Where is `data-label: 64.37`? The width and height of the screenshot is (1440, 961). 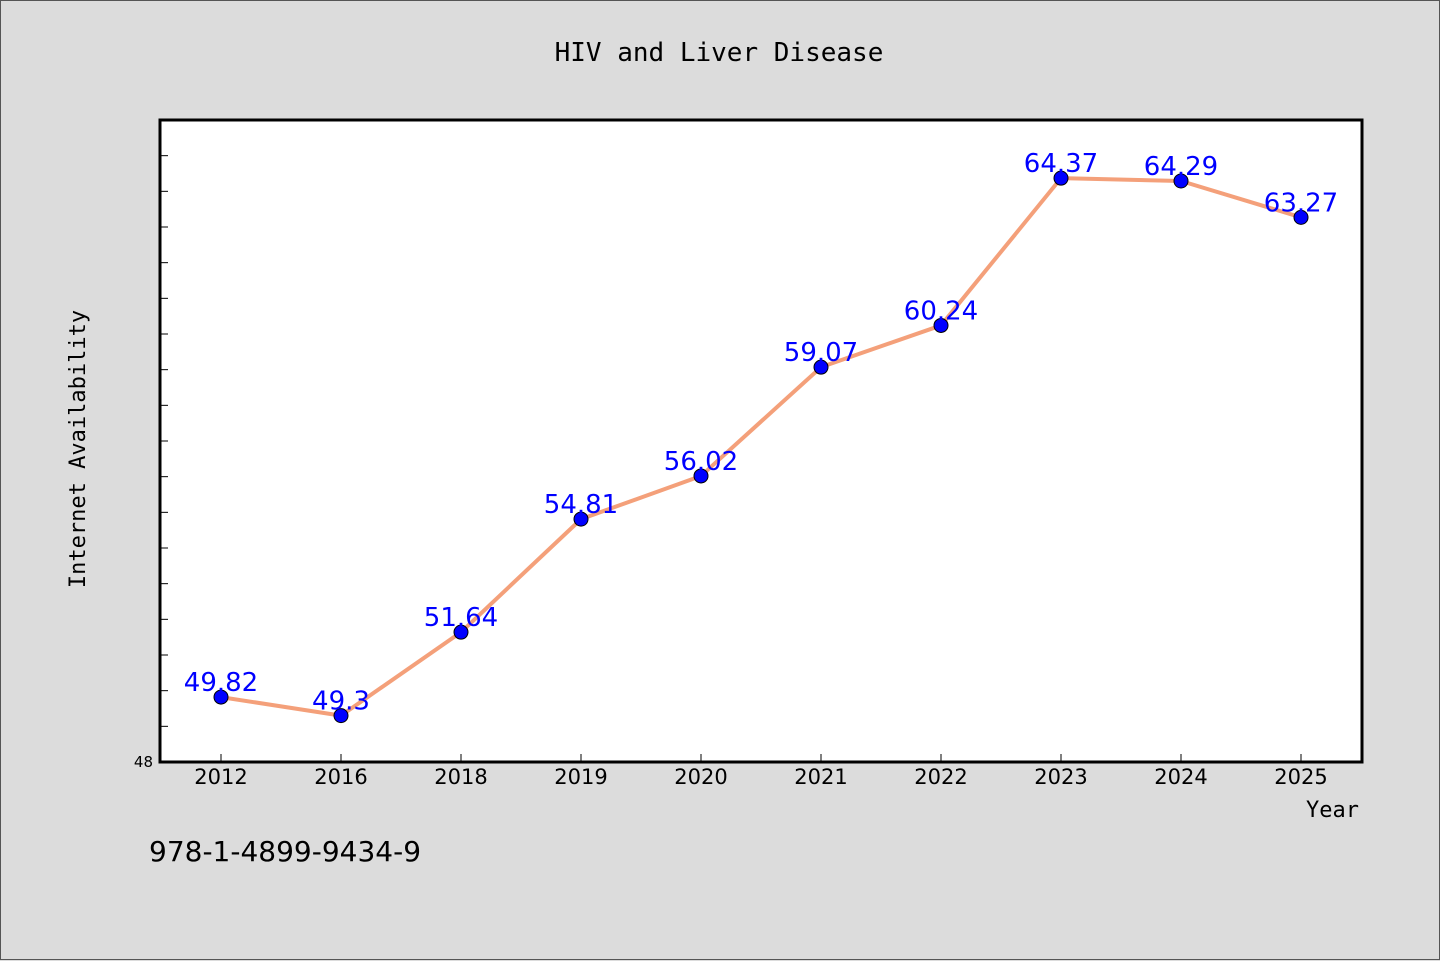 data-label: 64.37 is located at coordinates (1061, 164).